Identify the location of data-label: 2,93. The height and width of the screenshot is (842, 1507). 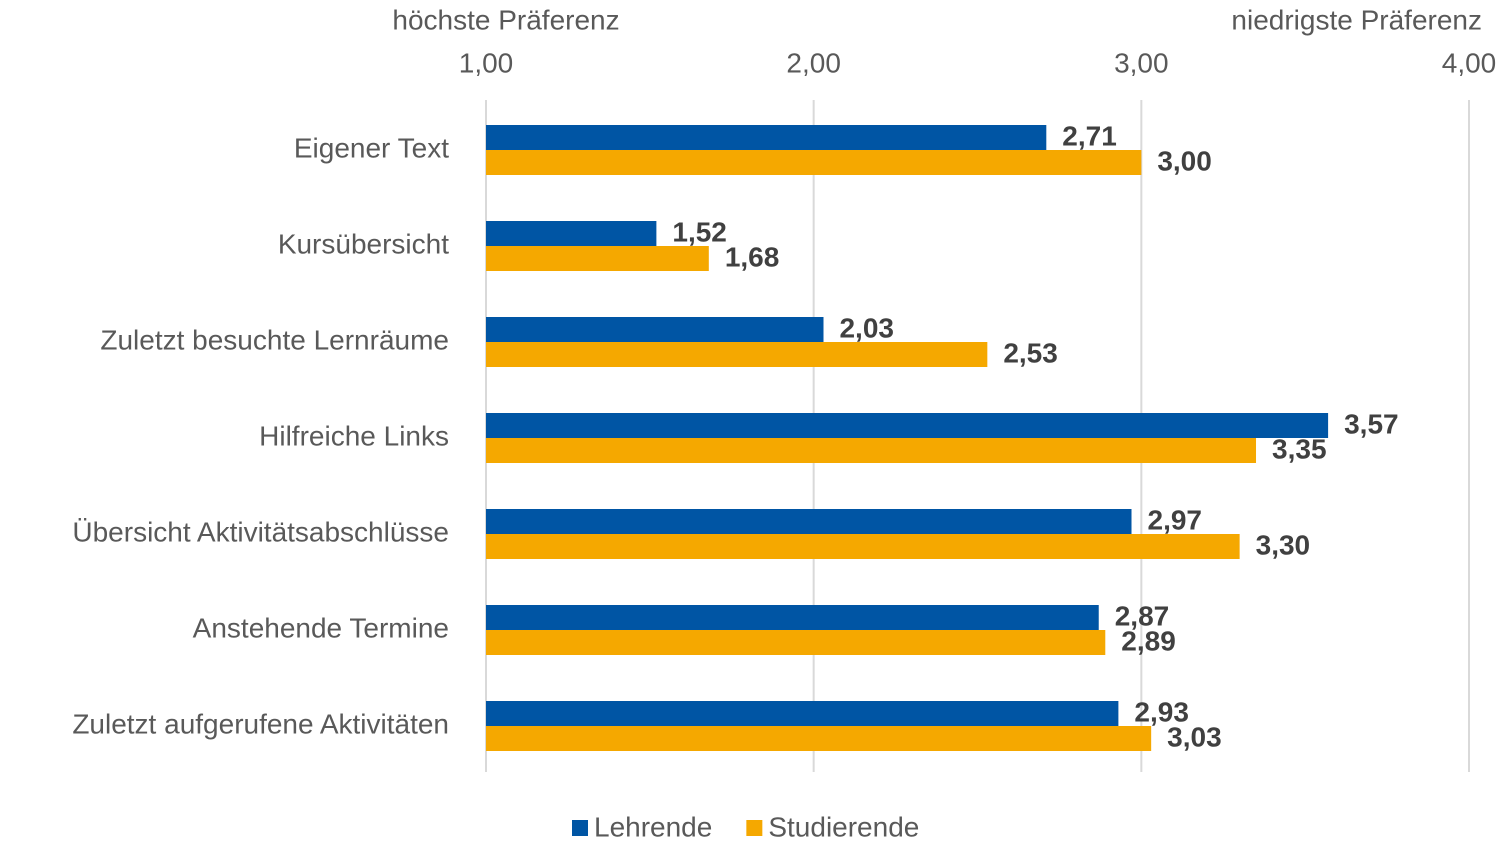
(1161, 711).